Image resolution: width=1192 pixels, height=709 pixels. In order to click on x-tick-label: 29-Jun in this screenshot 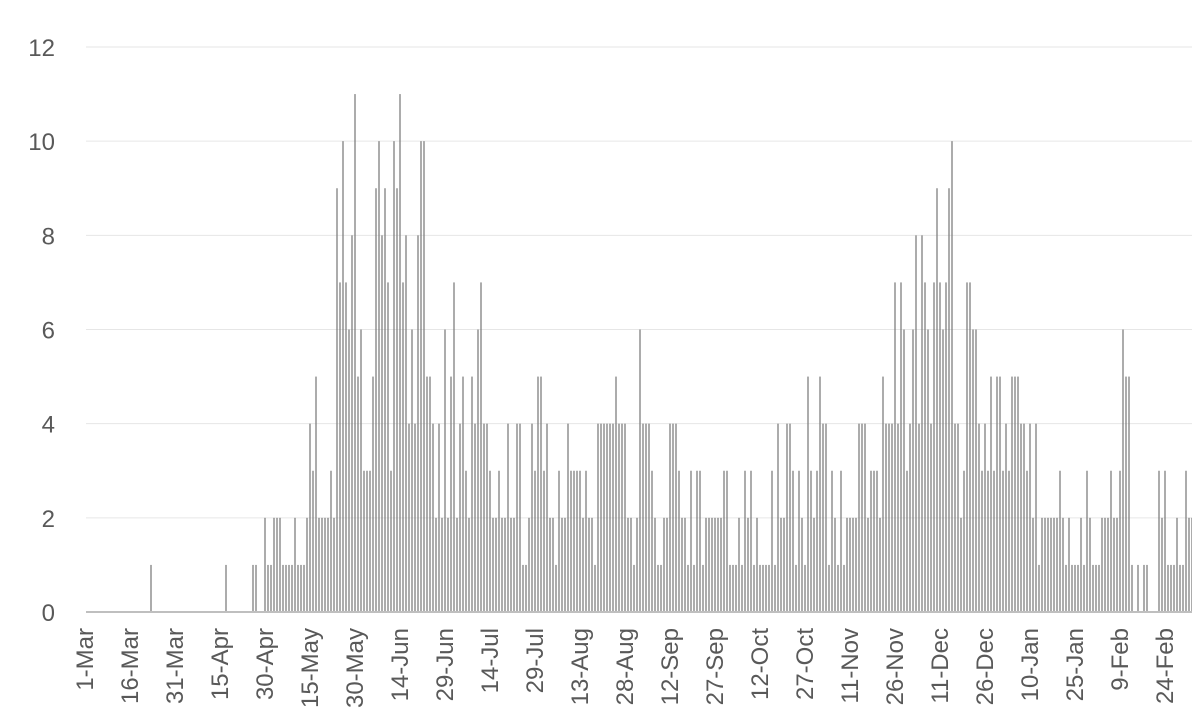, I will do `click(445, 664)`.